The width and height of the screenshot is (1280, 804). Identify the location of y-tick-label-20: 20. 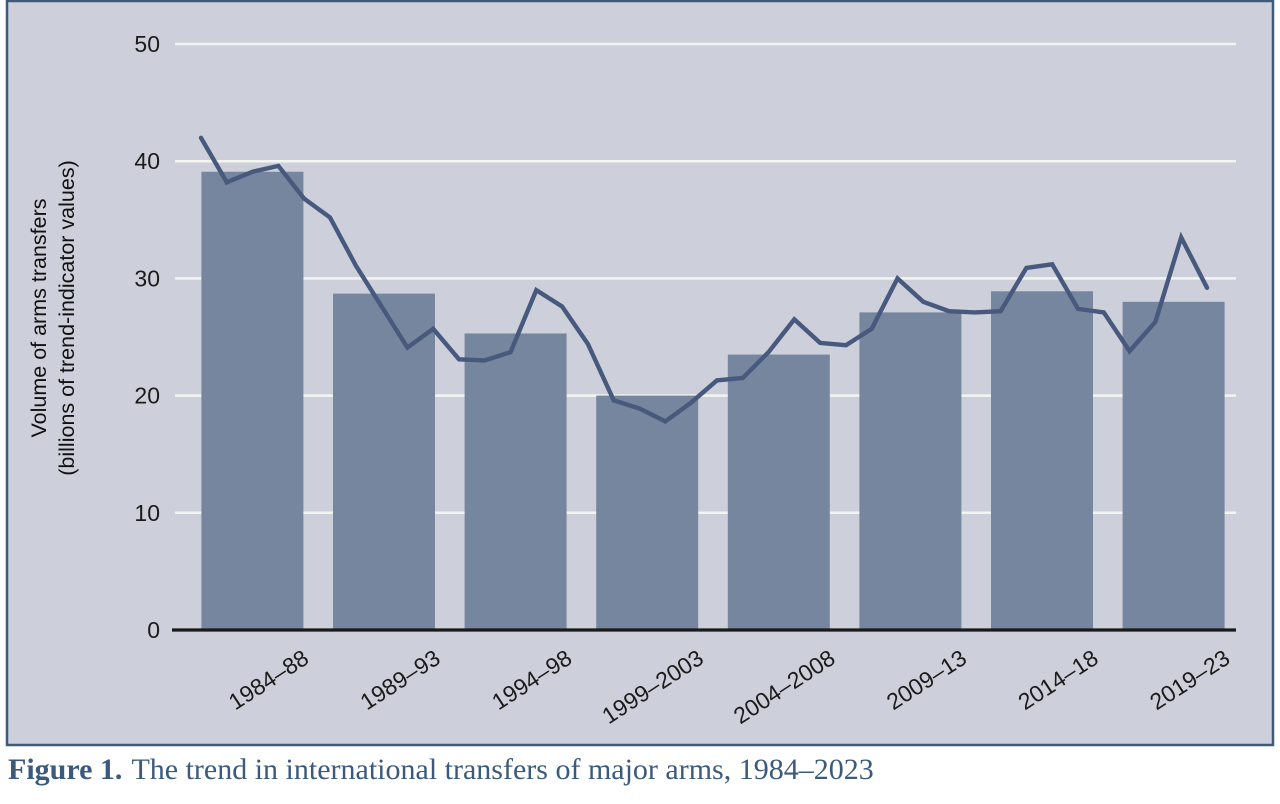
(147, 396).